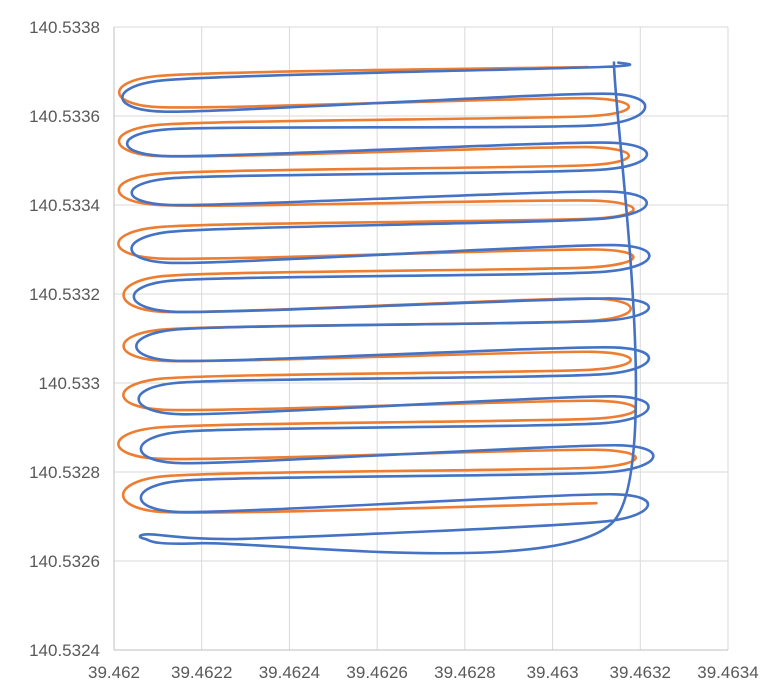  Describe the element at coordinates (640, 672) in the screenshot. I see `x-tick-label: 39.4632` at that location.